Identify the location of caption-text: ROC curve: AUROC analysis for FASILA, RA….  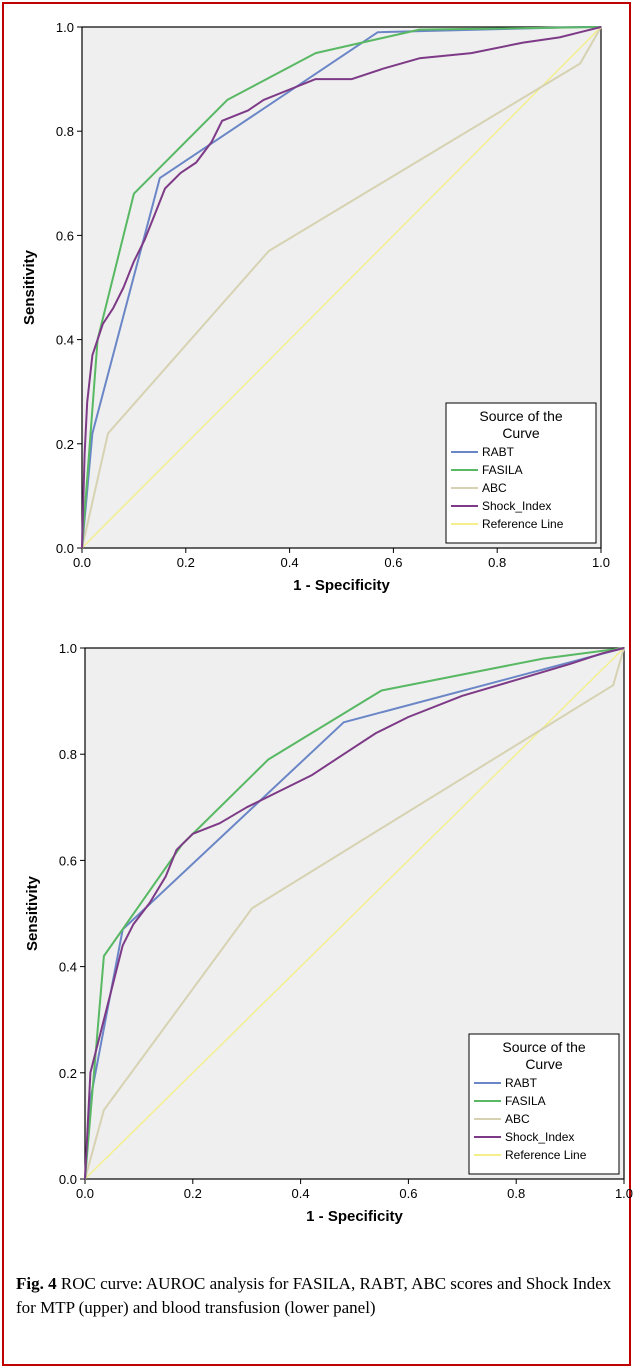
(314, 1295).